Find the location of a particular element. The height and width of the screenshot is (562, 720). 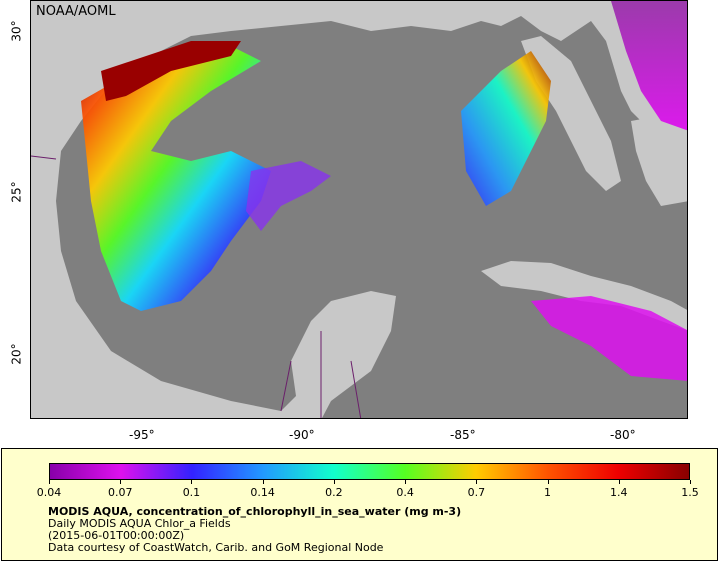

chlorophyll-texas-shelf is located at coordinates (171, 71).